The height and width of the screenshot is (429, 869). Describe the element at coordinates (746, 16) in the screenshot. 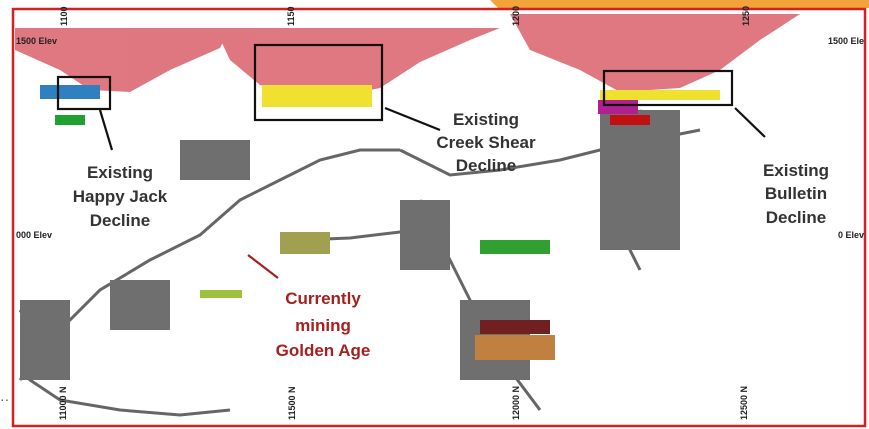

I see `grid-label: 1250` at that location.